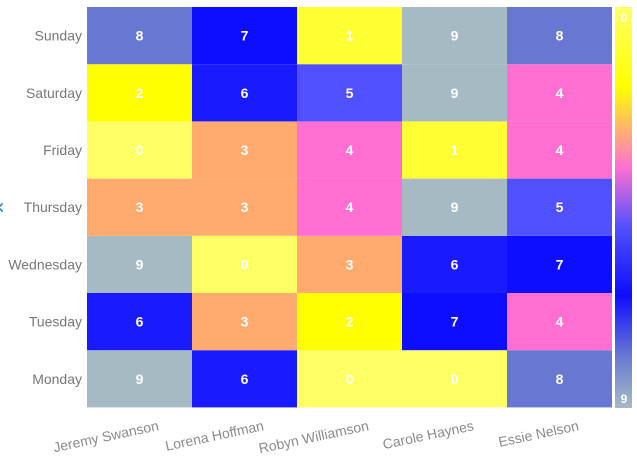 This screenshot has width=637, height=465. Describe the element at coordinates (106, 436) in the screenshot. I see `x-axis-label: Jeremy Swanson` at that location.